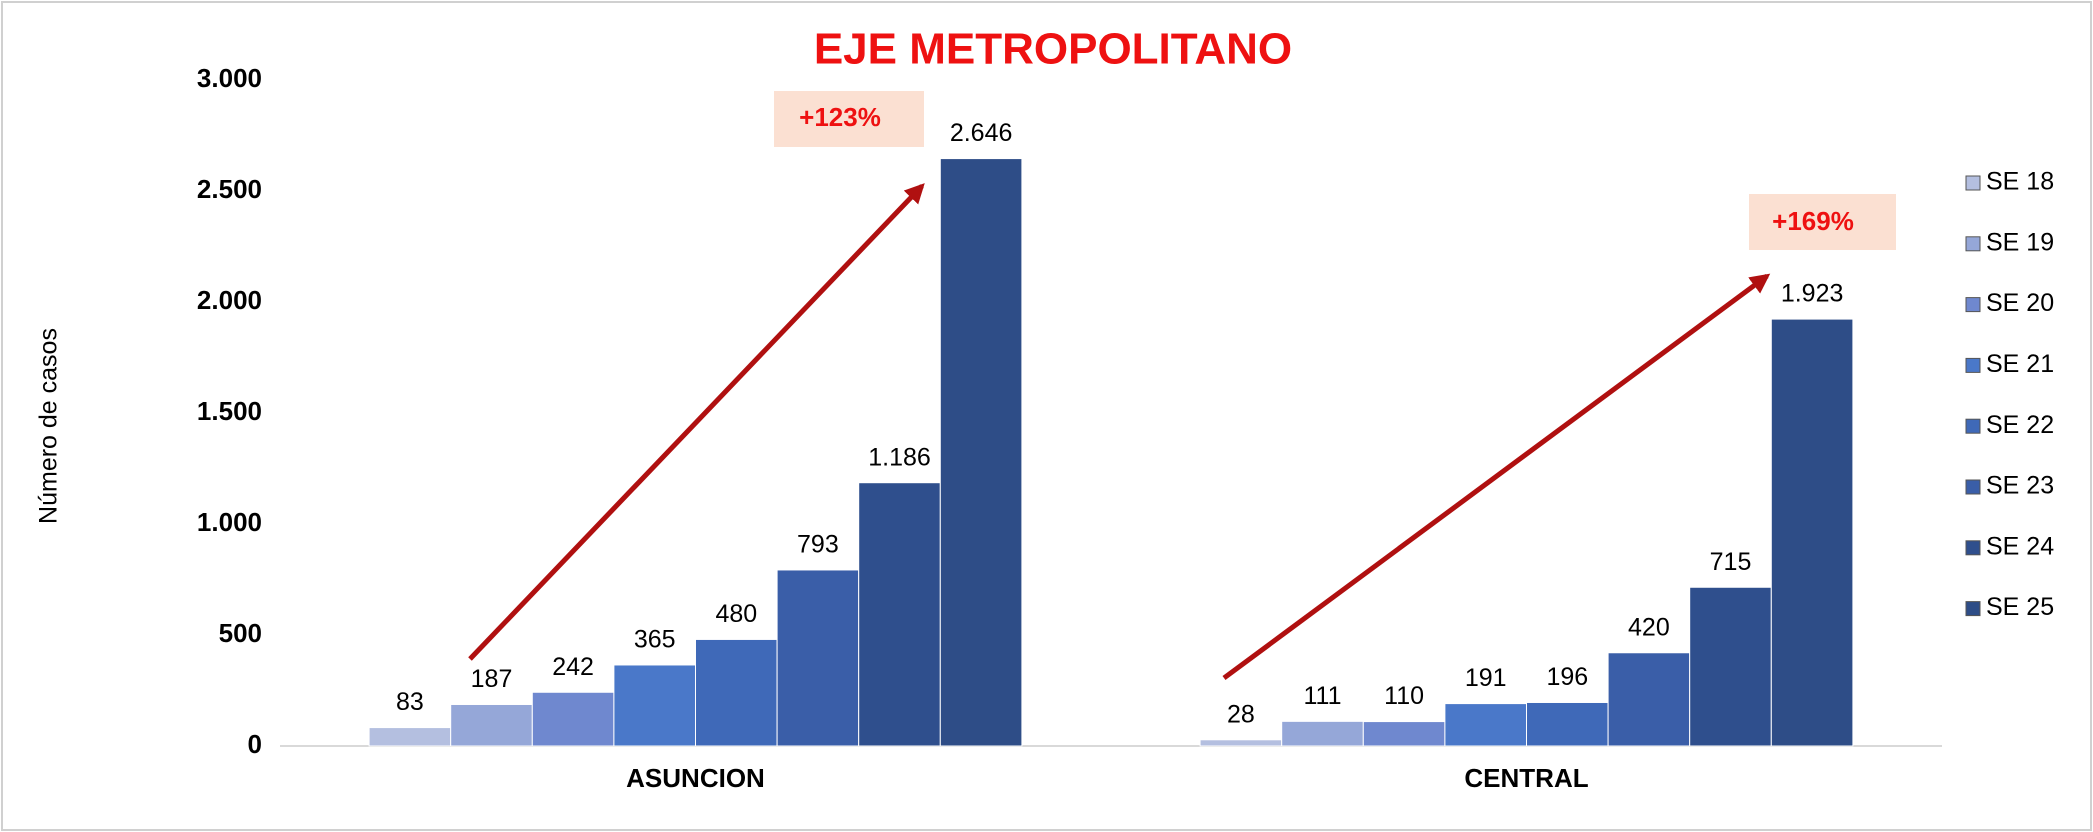  What do you see at coordinates (736, 614) in the screenshot?
I see `data-label: 480` at bounding box center [736, 614].